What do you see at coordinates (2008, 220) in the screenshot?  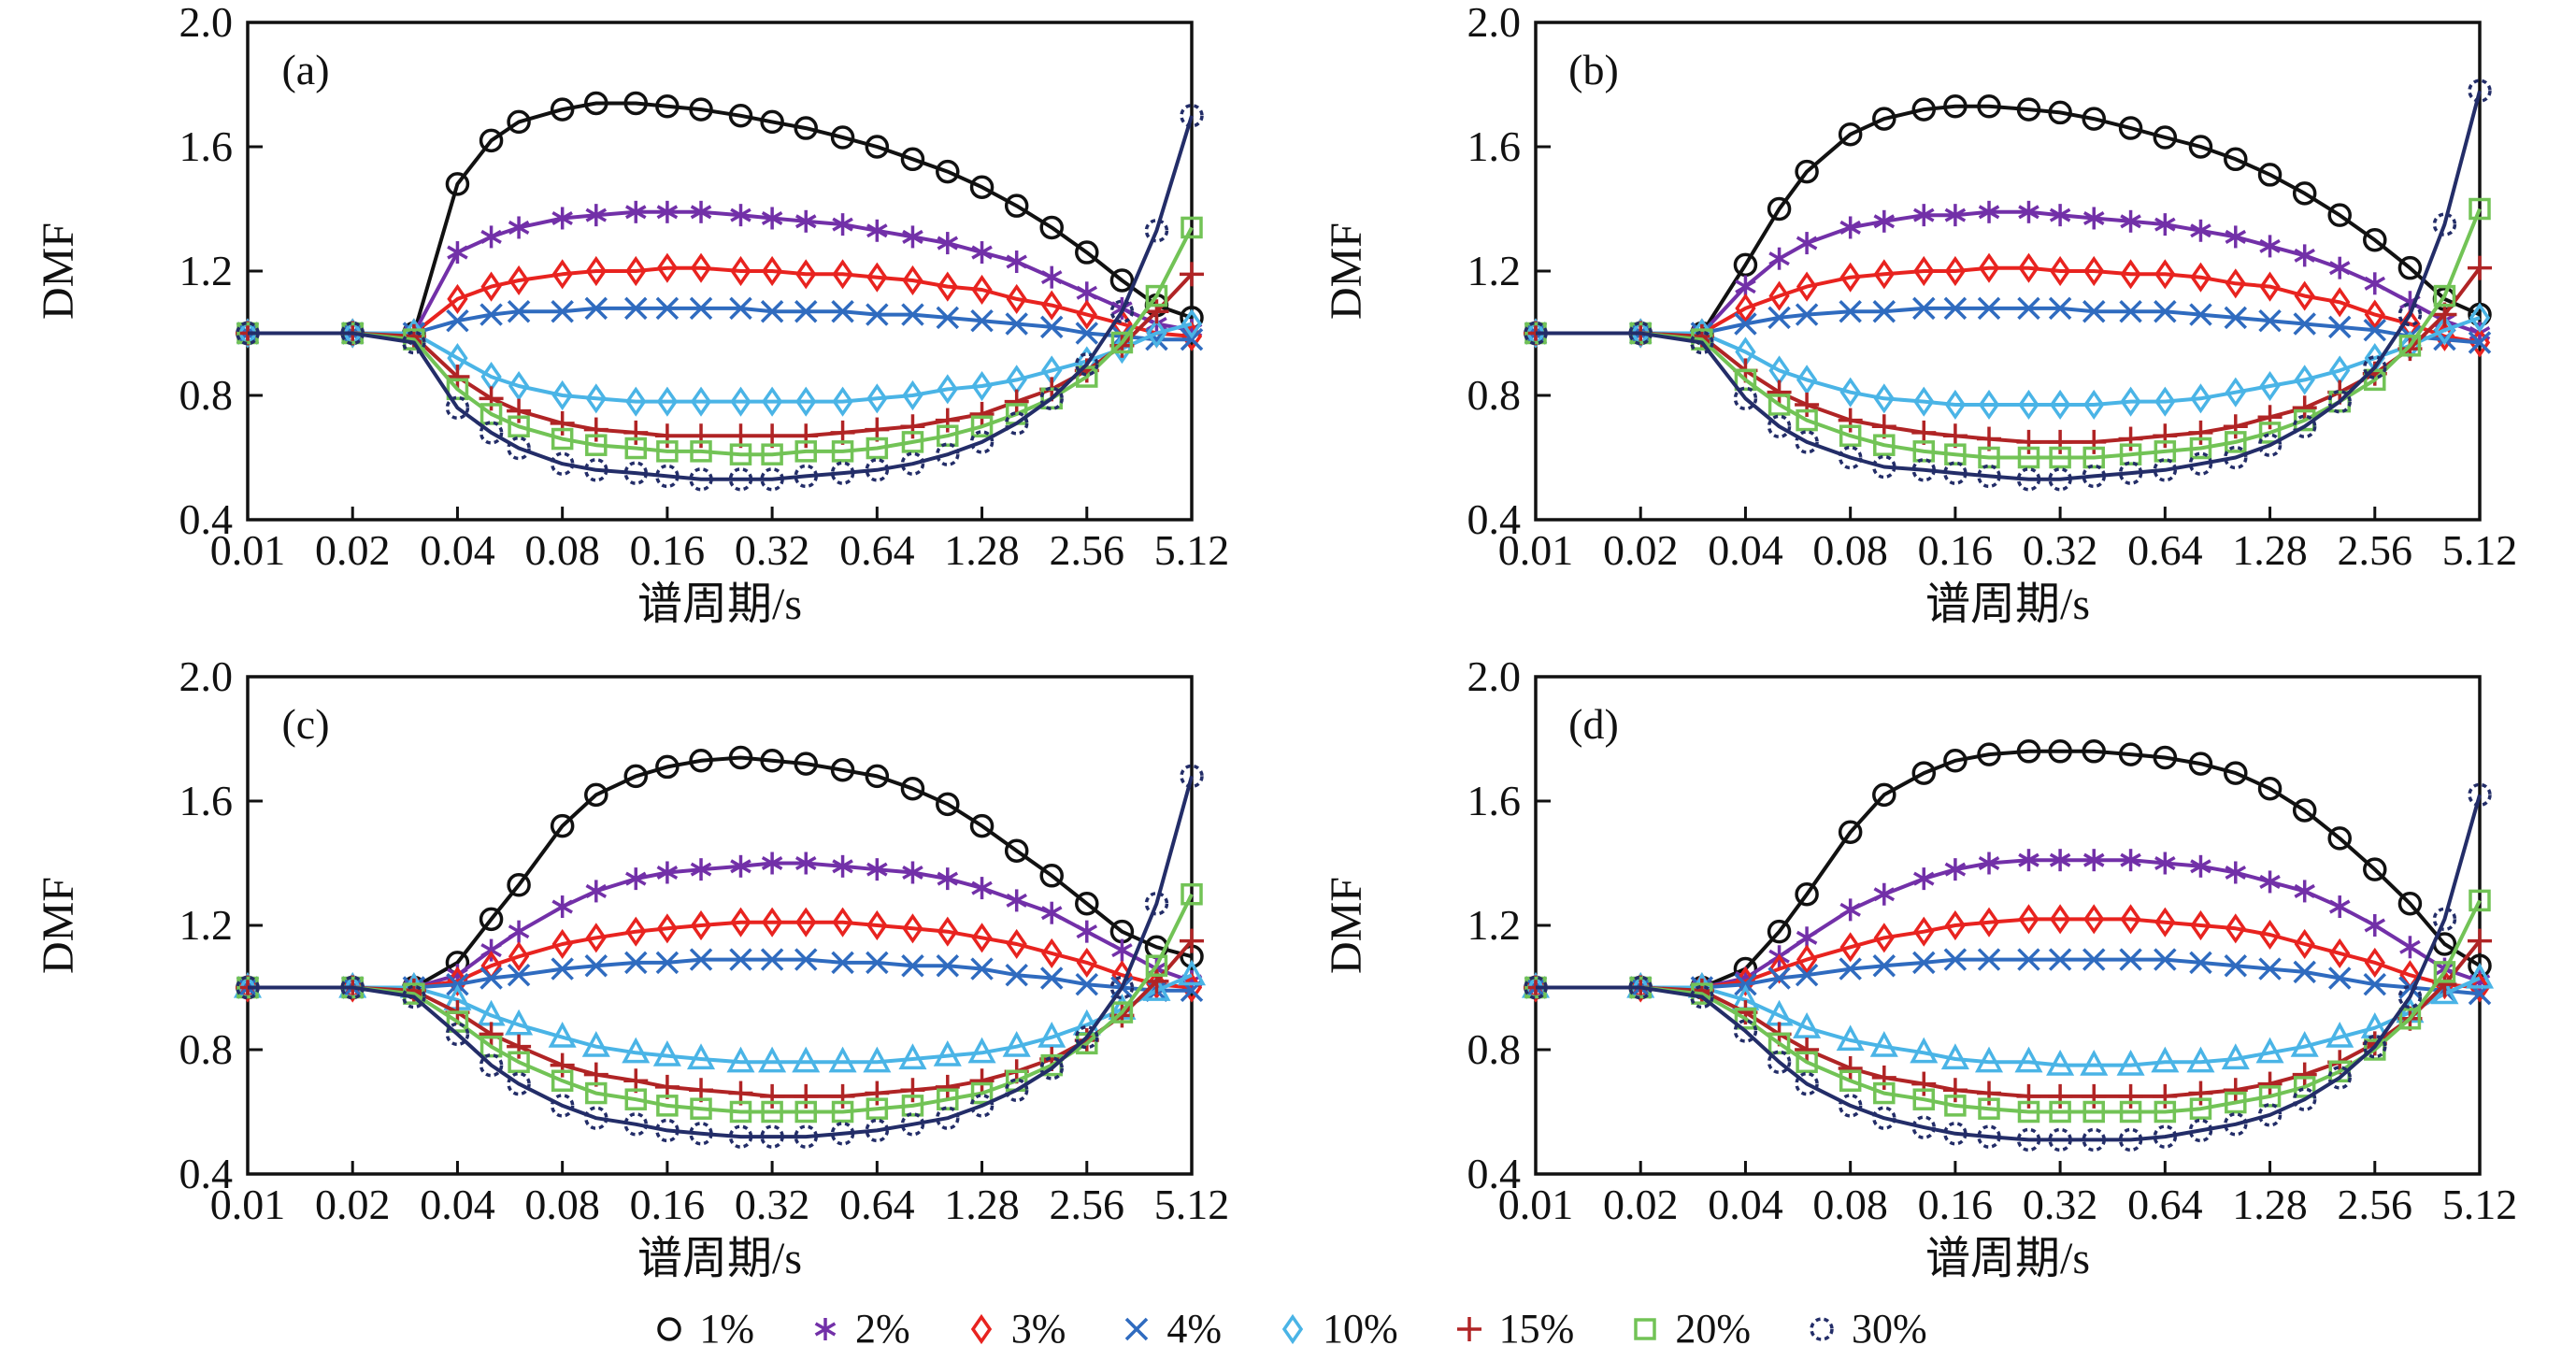 I see `series-1pct-line` at bounding box center [2008, 220].